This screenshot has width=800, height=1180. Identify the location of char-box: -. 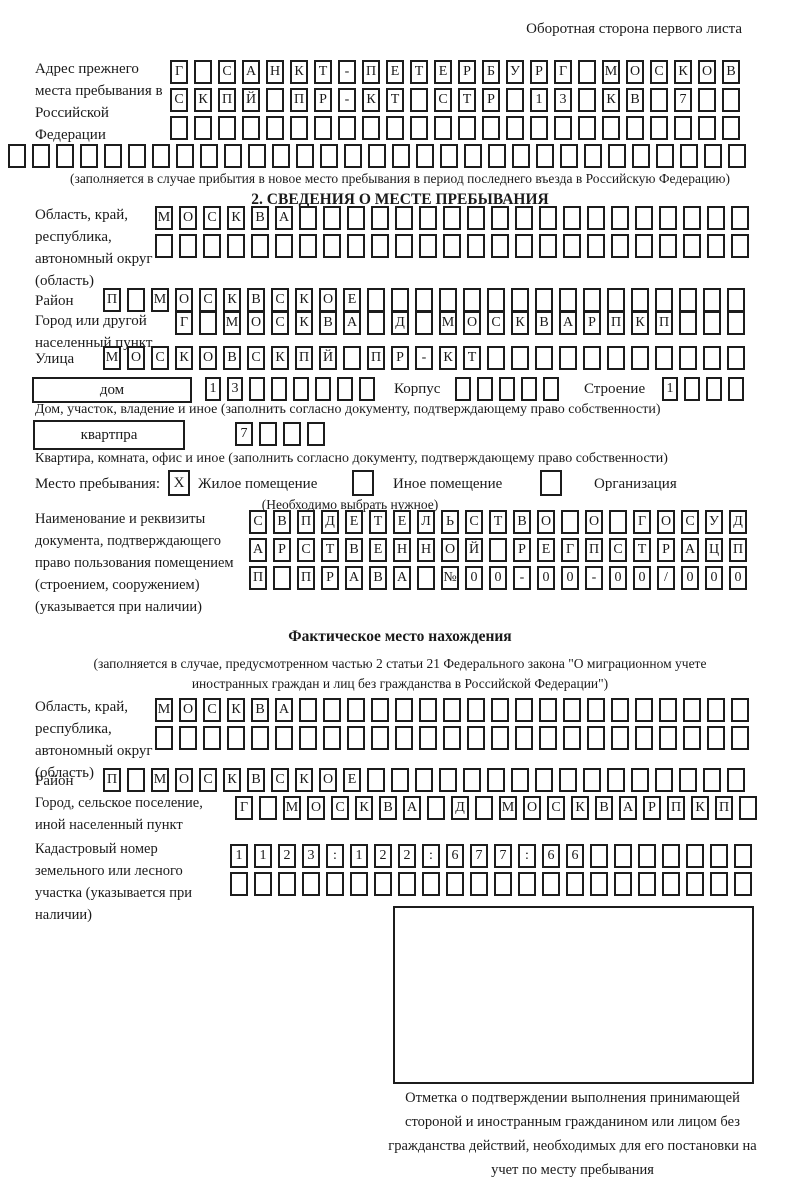
(522, 578).